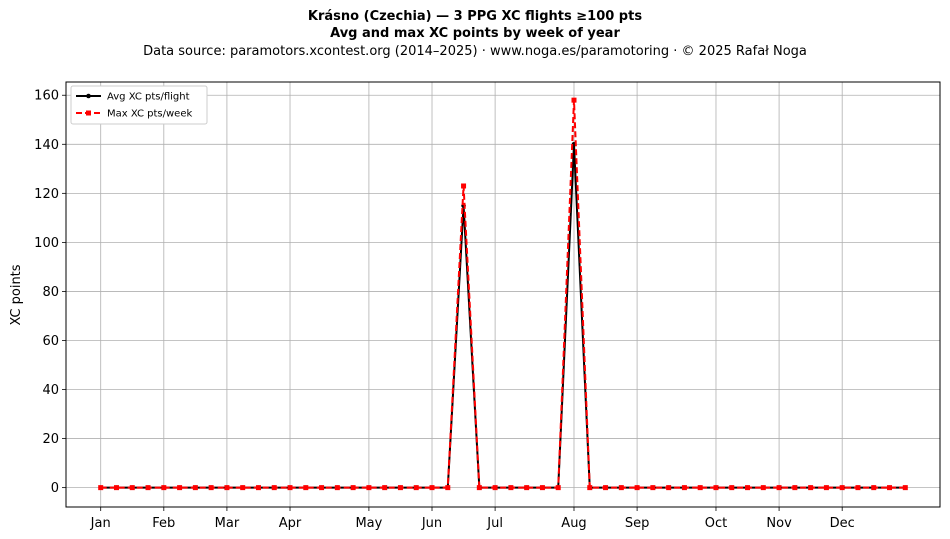 The image size is (950, 539). I want to click on y-tick-label: 160, so click(46, 96).